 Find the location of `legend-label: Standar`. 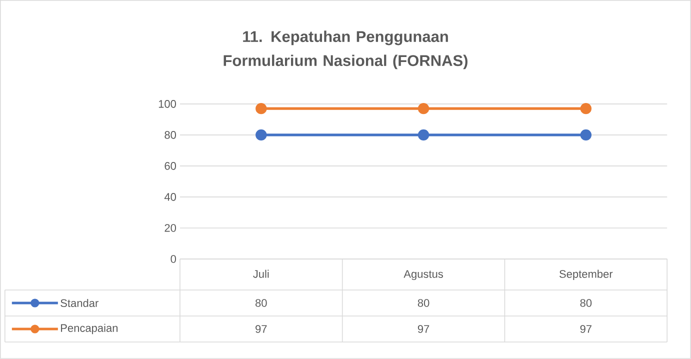

legend-label: Standar is located at coordinates (79, 303).